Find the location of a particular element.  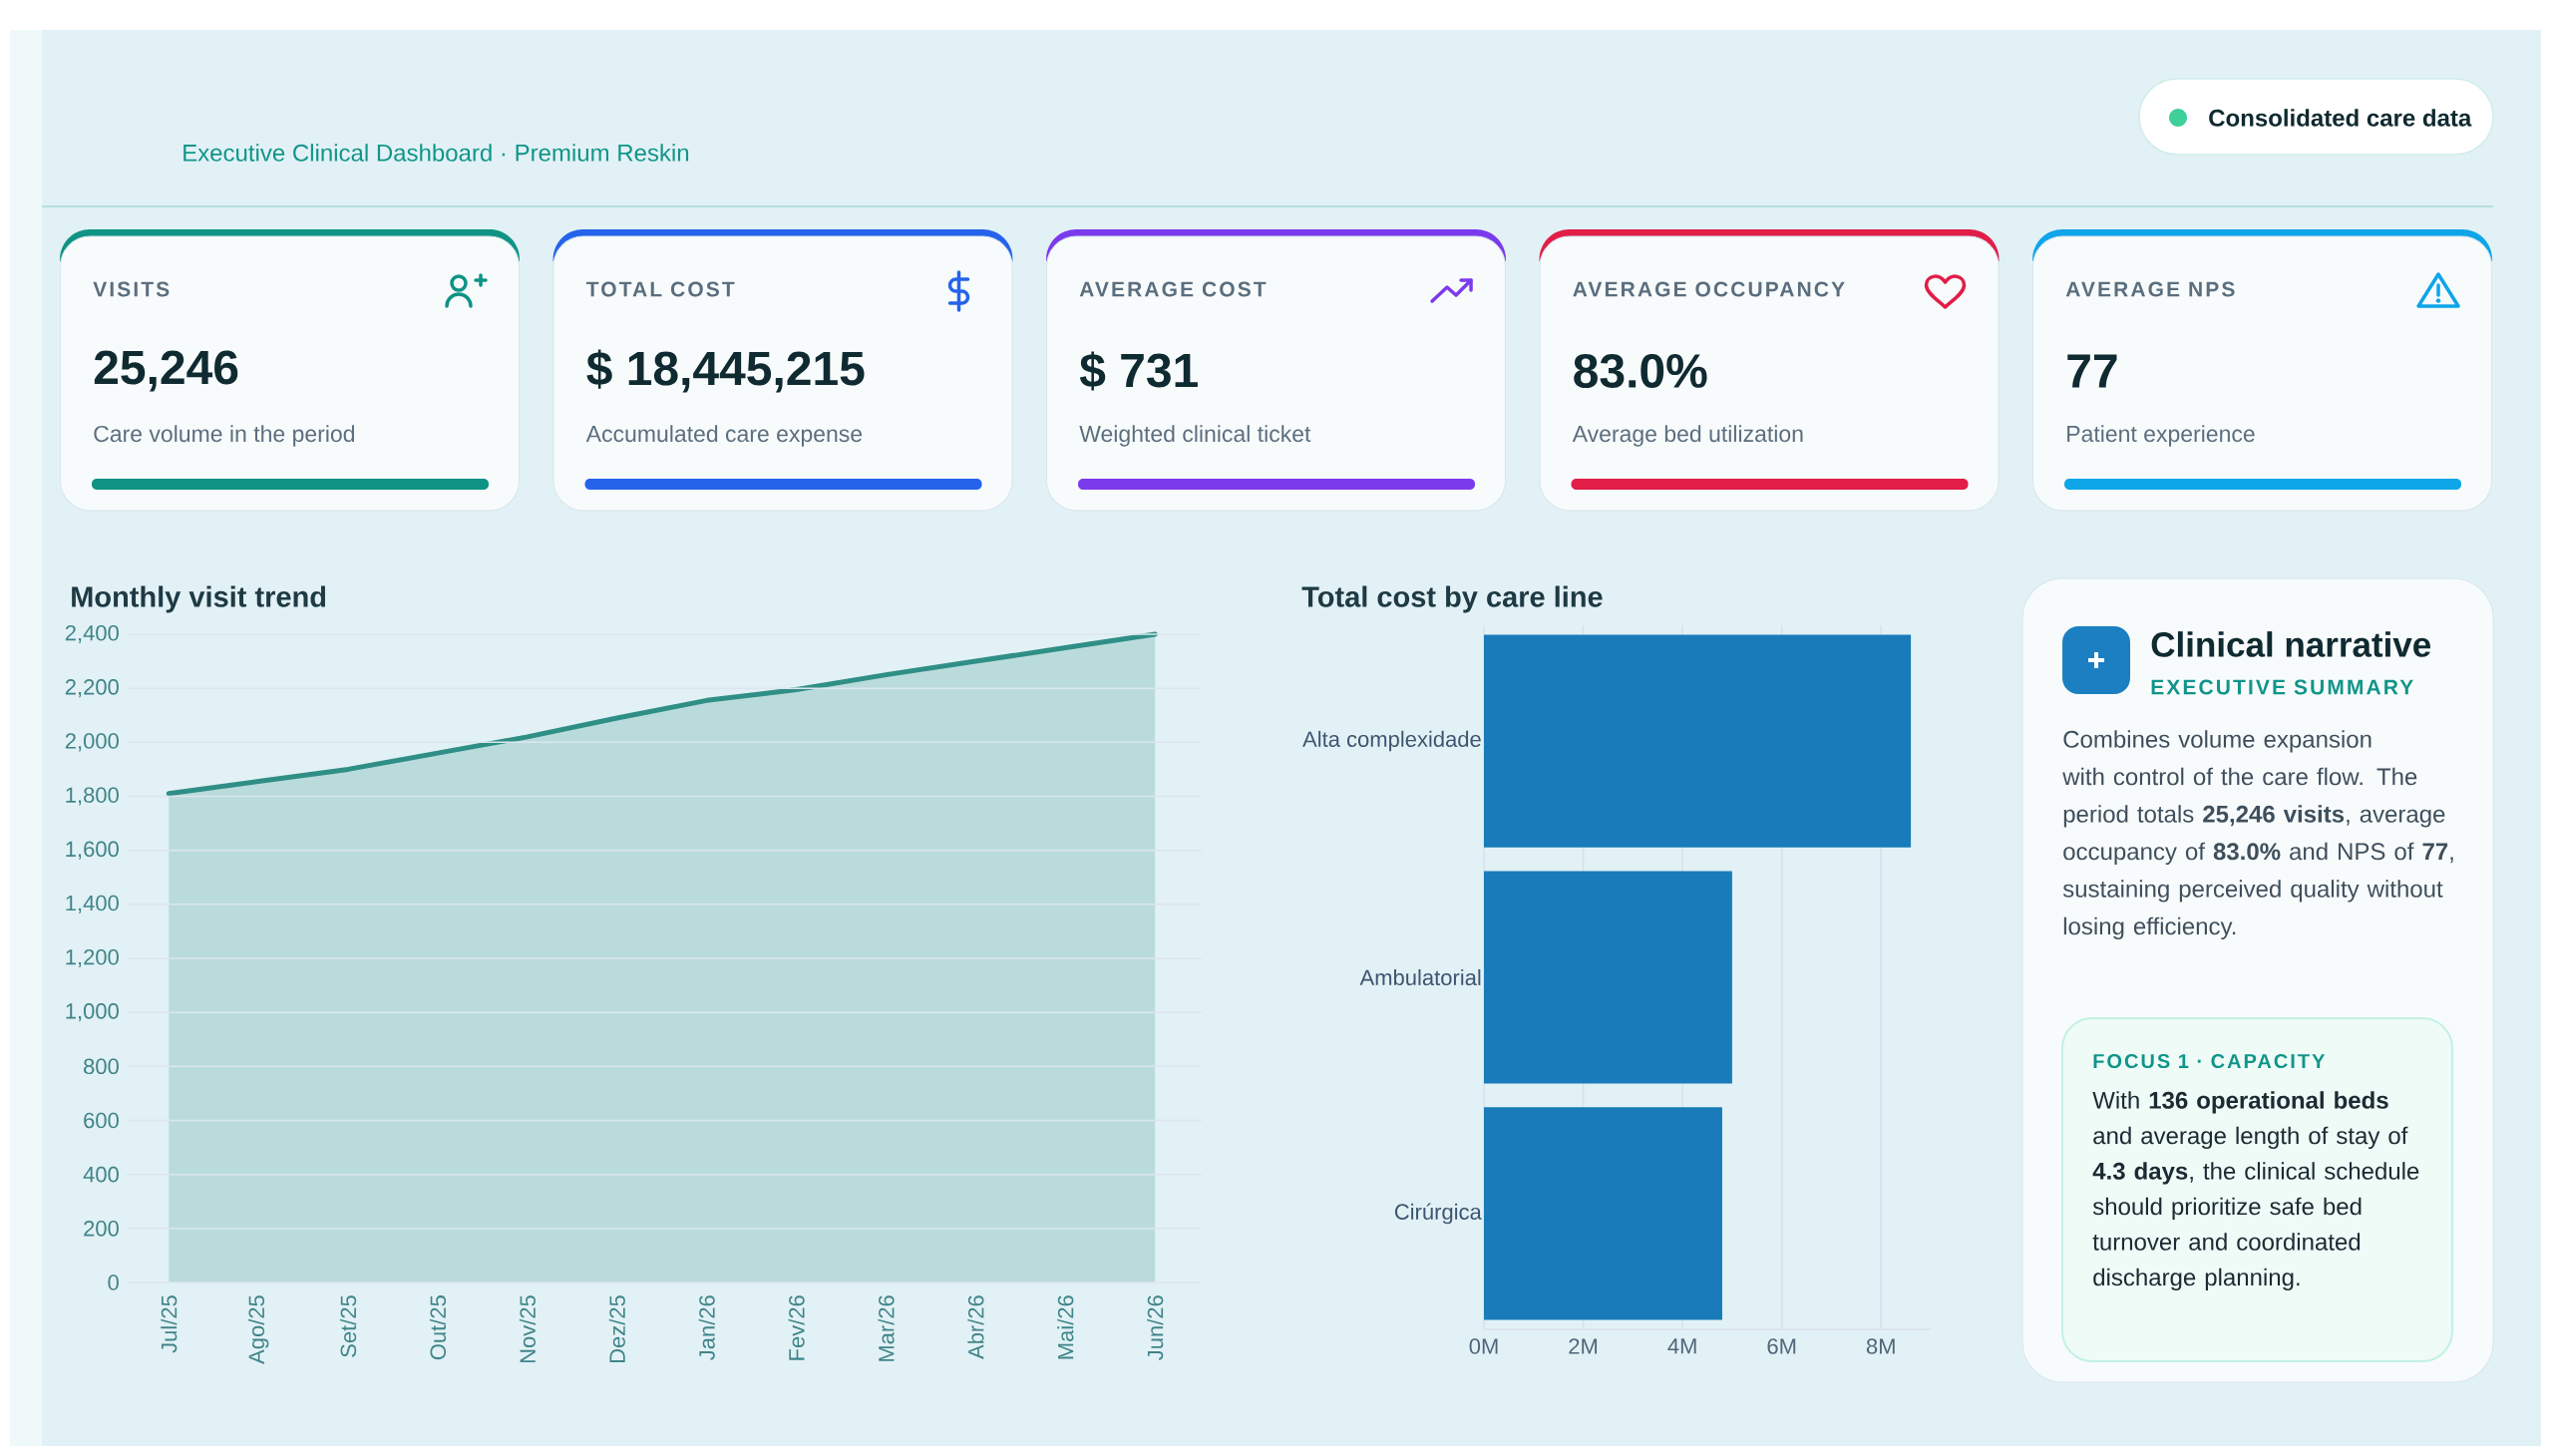

x-tick-label: 0M is located at coordinates (1484, 1346).